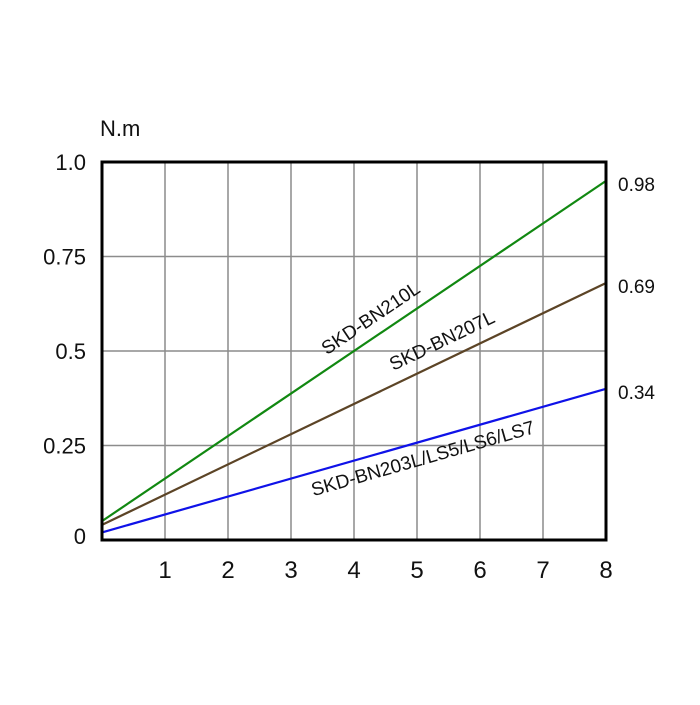 The width and height of the screenshot is (700, 705). I want to click on y-tick-label: 0.5, so click(70, 351).